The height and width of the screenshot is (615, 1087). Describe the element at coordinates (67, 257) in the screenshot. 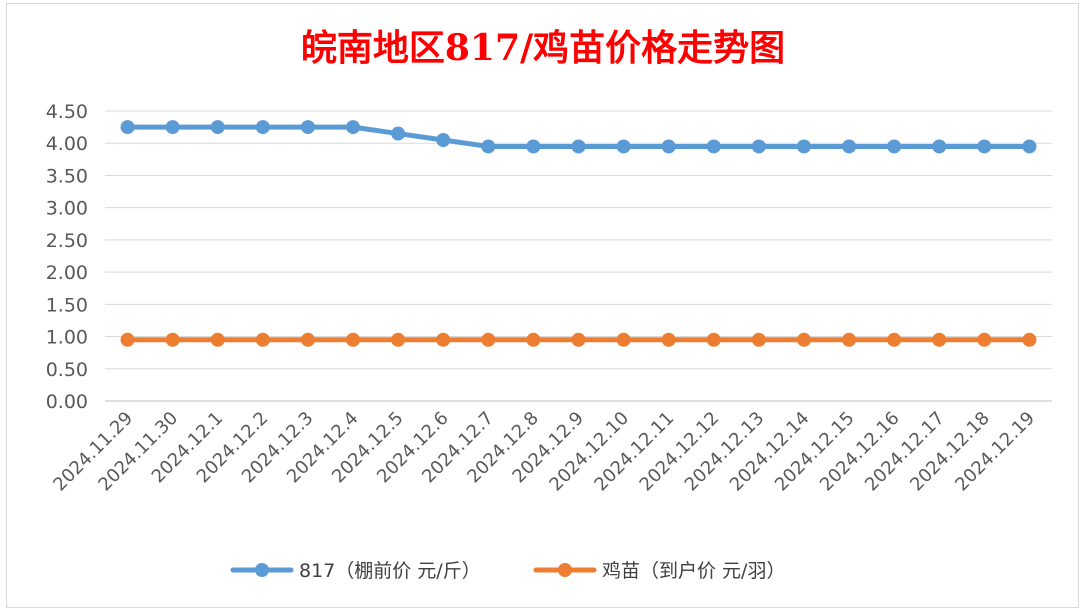

I see `y-axis-tick-labels: 0.00 0.50 1.00 1.50 2.00 2.50 3.00 3.50 4.00 4.50` at that location.